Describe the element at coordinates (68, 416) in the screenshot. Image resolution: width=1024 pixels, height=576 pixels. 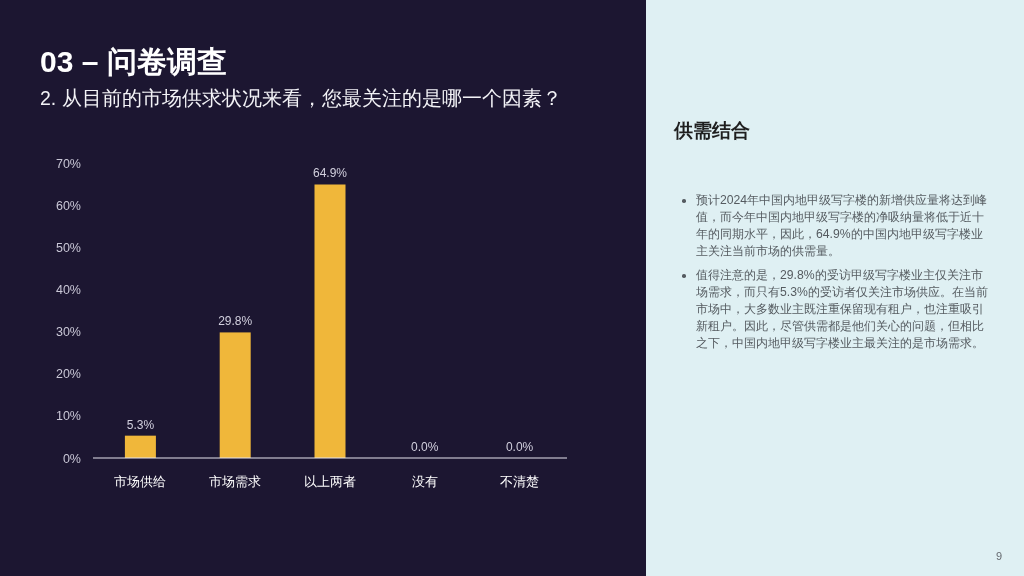
I see `y-tick-label: 10%` at that location.